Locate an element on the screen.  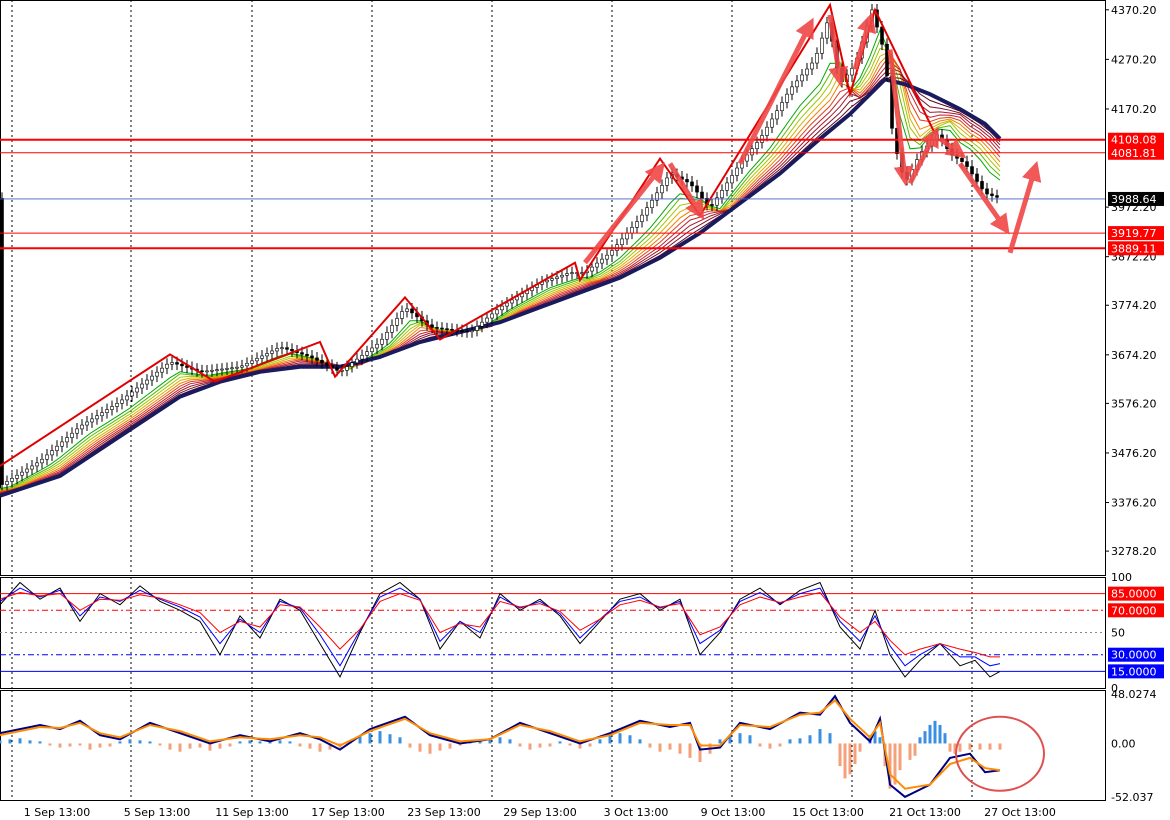
x-tick-label: 29 Sep 13:00 is located at coordinates (539, 812).